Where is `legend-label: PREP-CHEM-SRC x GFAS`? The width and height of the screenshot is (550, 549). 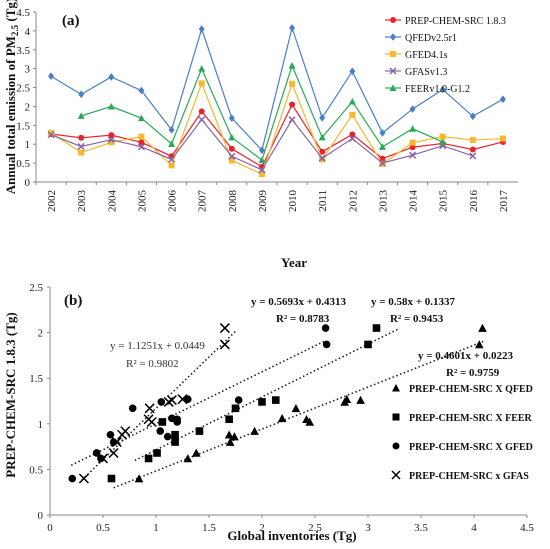
legend-label: PREP-CHEM-SRC x GFAS is located at coordinates (469, 476).